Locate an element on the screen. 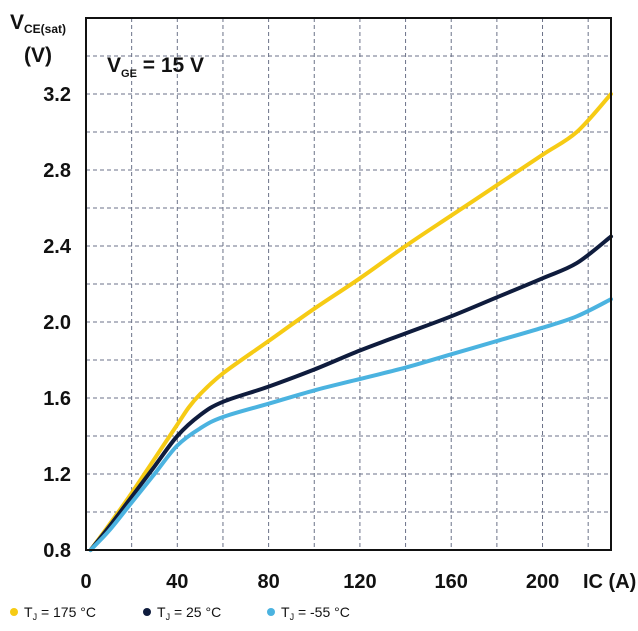 This screenshot has height=631, width=638. svg-text: VCE(sat) is located at coordinates (38, 23).